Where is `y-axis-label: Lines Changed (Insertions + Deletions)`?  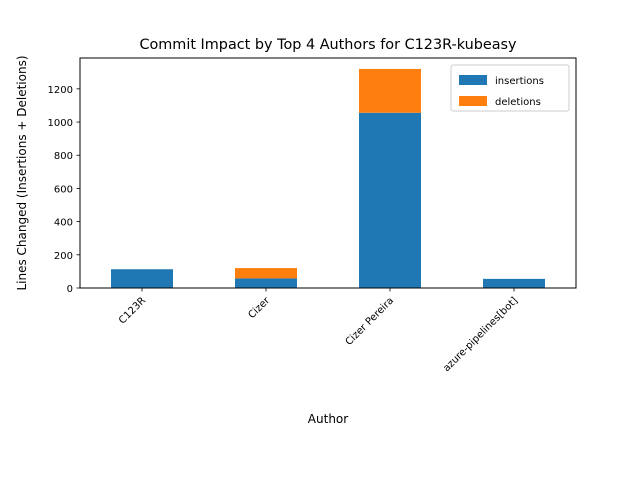
y-axis-label: Lines Changed (Insertions + Deletions) is located at coordinates (22, 172).